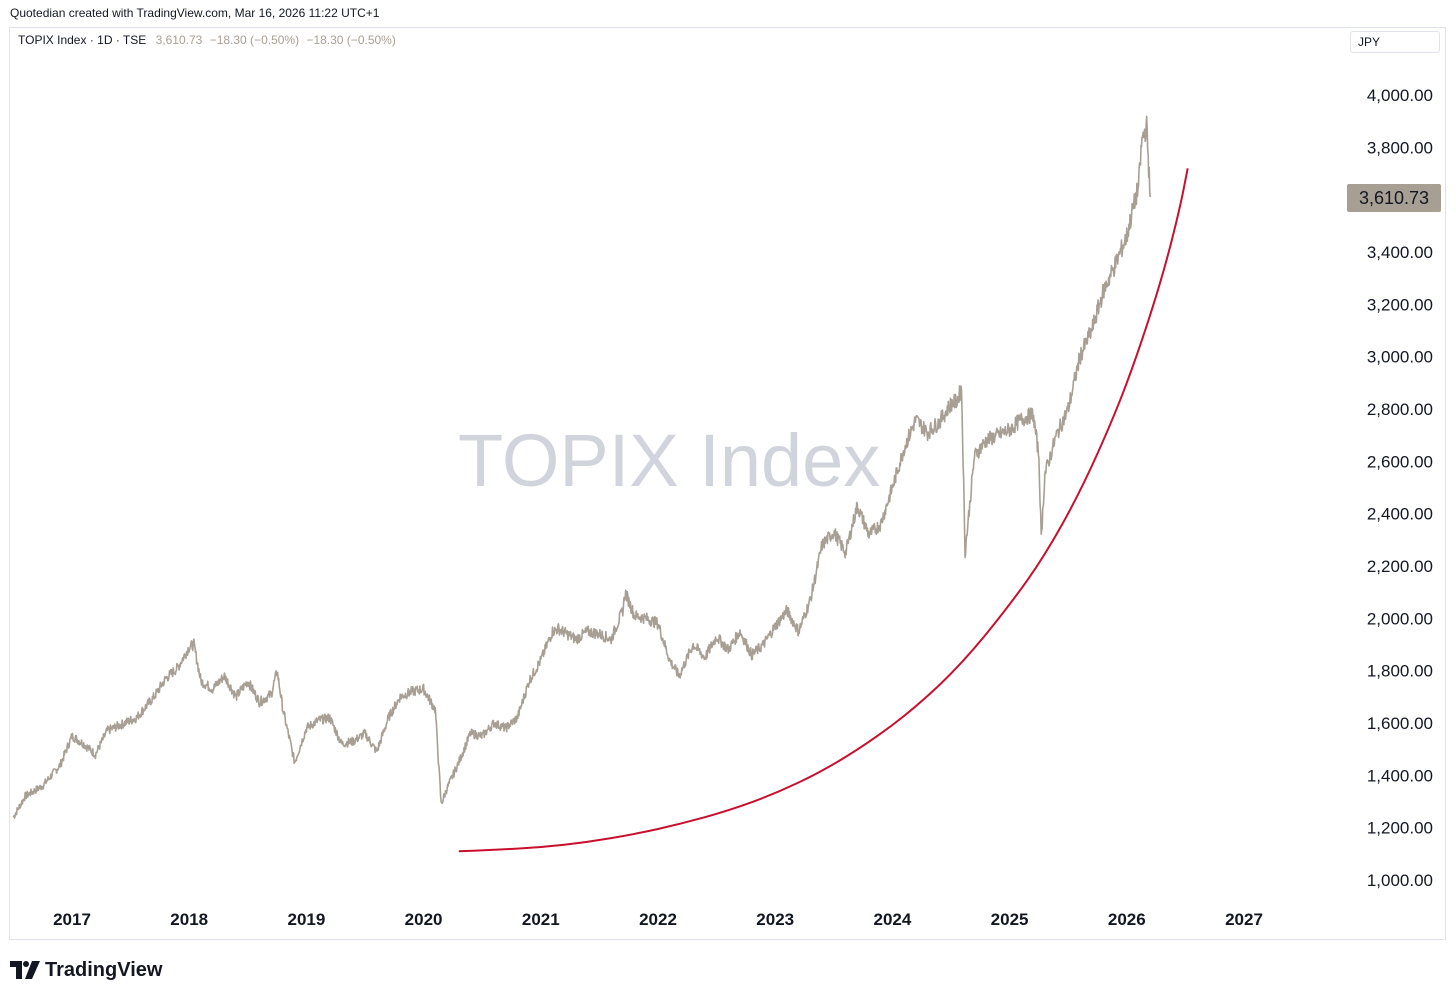 This screenshot has height=999, width=1456. Describe the element at coordinates (892, 919) in the screenshot. I see `x-tick-label: 2024` at that location.